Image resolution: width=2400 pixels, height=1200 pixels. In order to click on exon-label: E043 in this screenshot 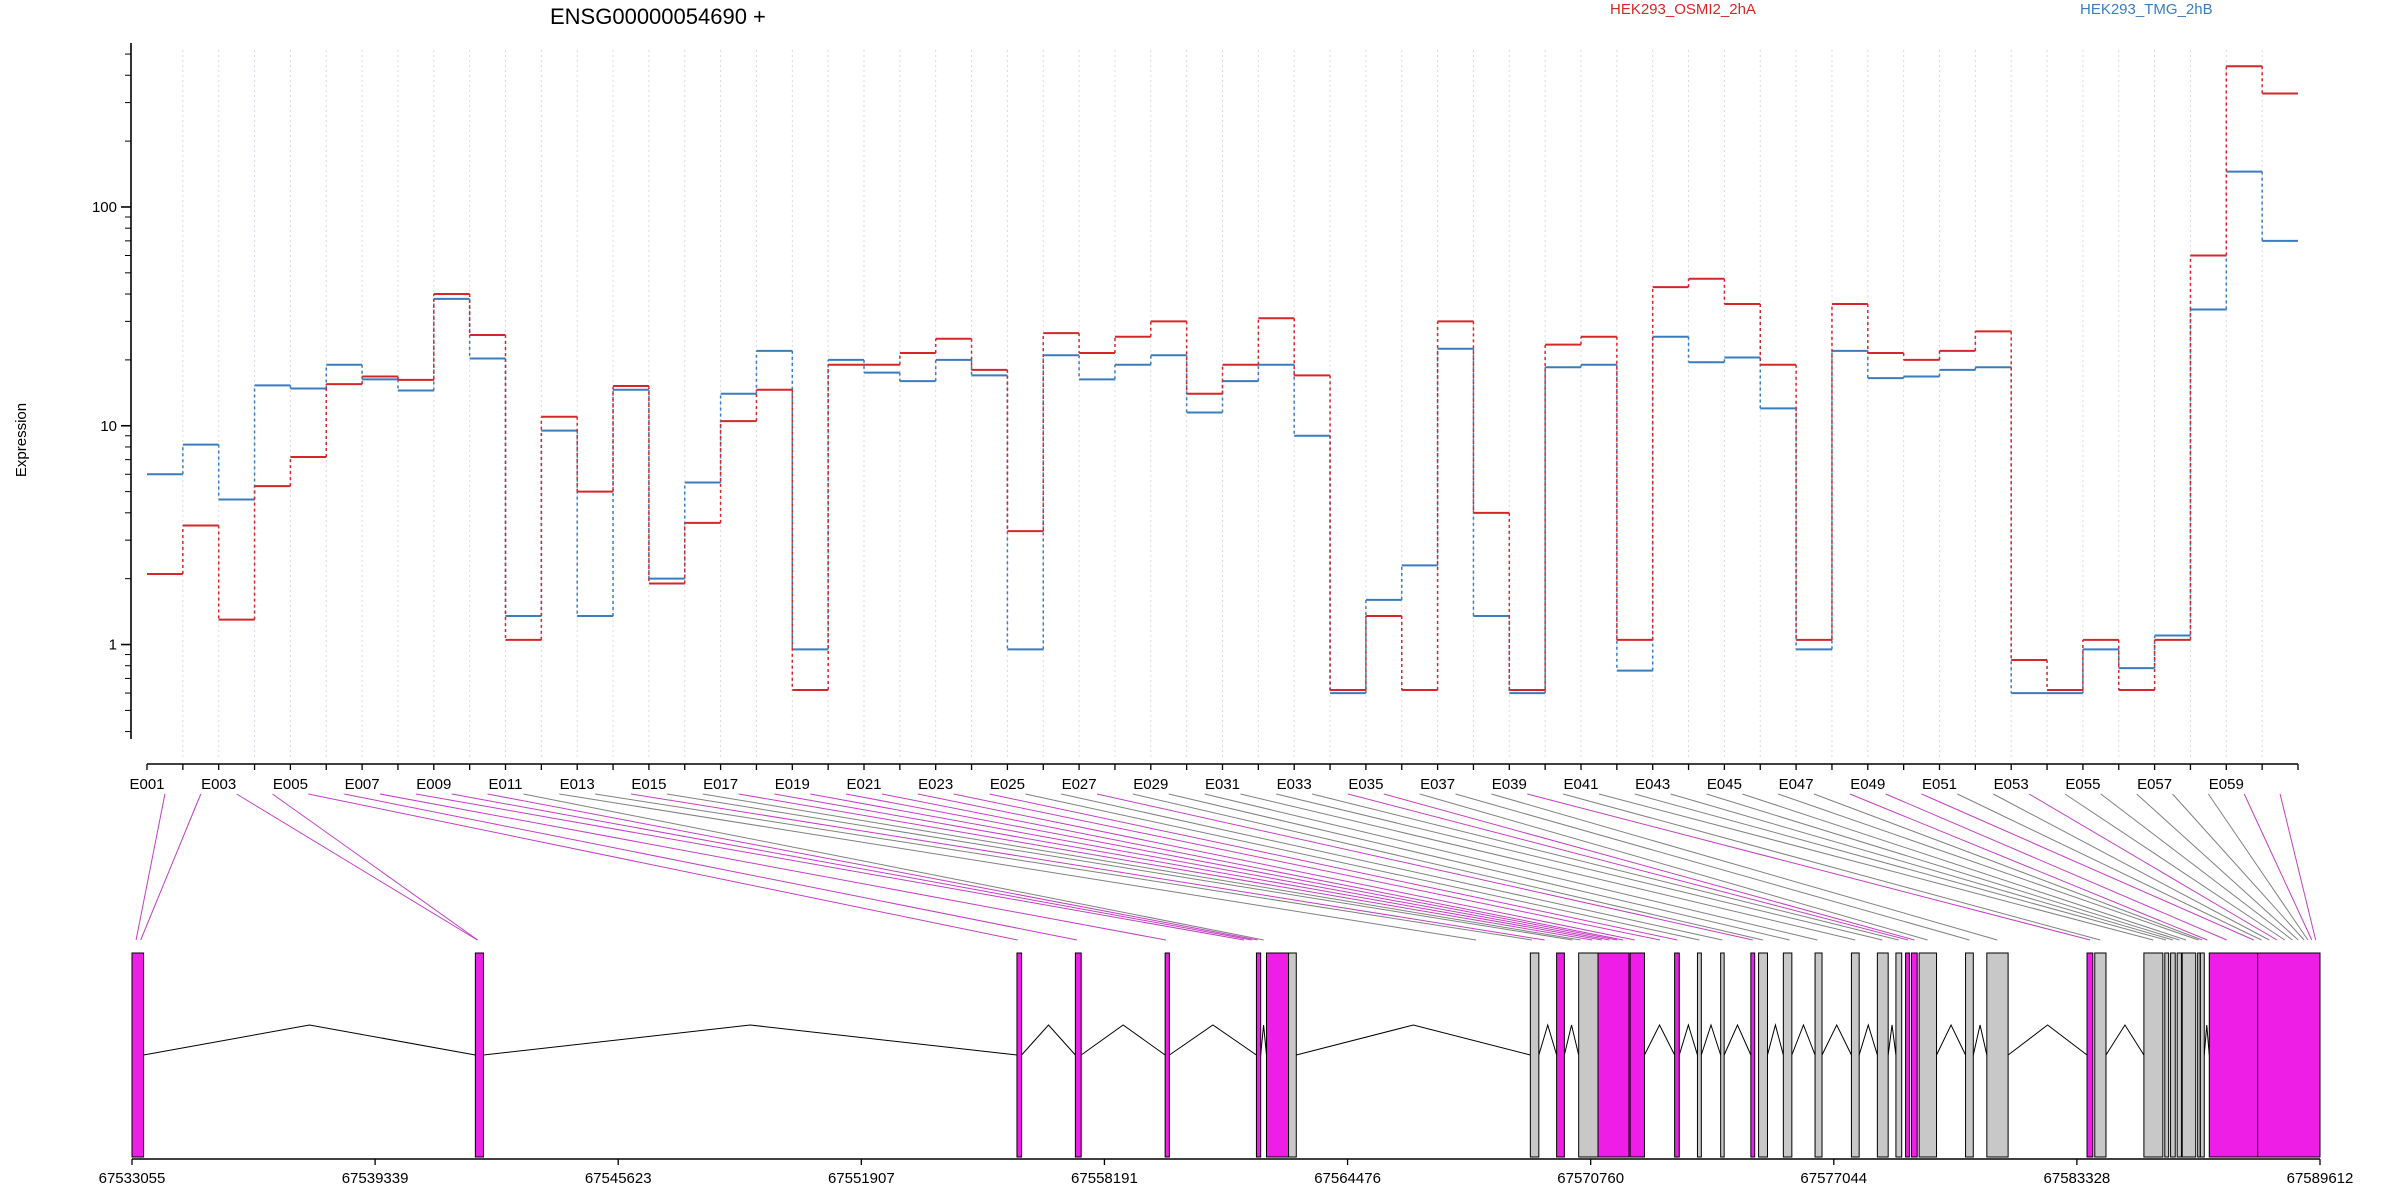, I will do `click(1652, 784)`.